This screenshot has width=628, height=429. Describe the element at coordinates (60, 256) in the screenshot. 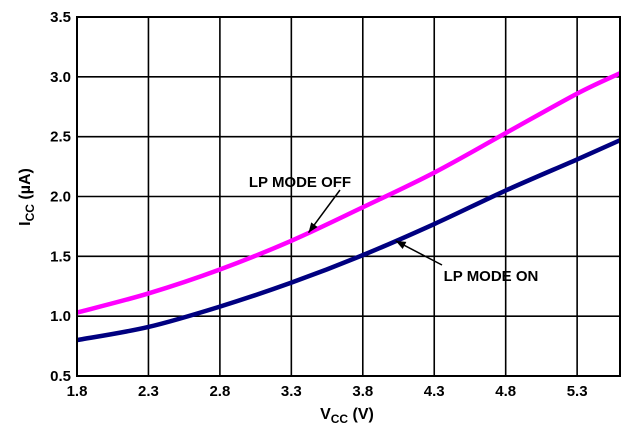

I see `y-tick-label: 1.5` at that location.